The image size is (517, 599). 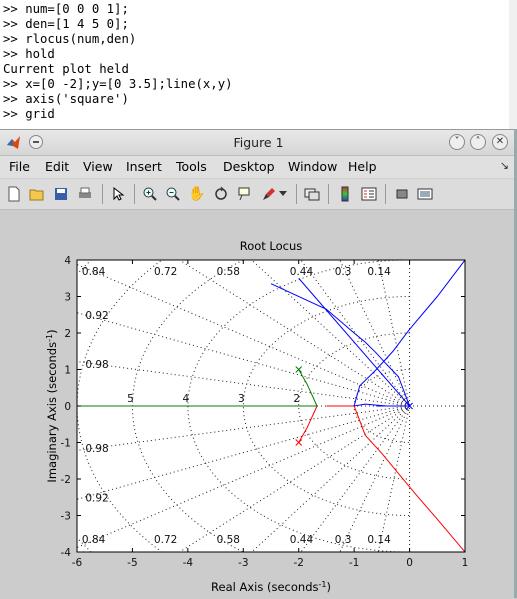 I want to click on print-icon, so click(x=85, y=194).